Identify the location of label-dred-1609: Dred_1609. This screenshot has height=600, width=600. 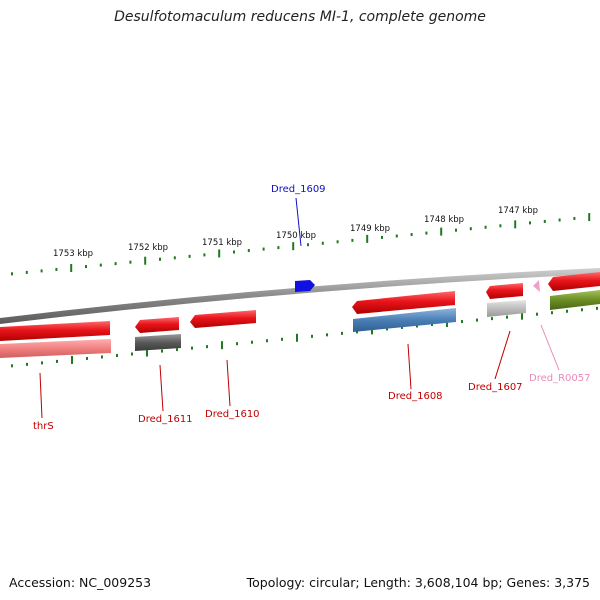
(298, 189).